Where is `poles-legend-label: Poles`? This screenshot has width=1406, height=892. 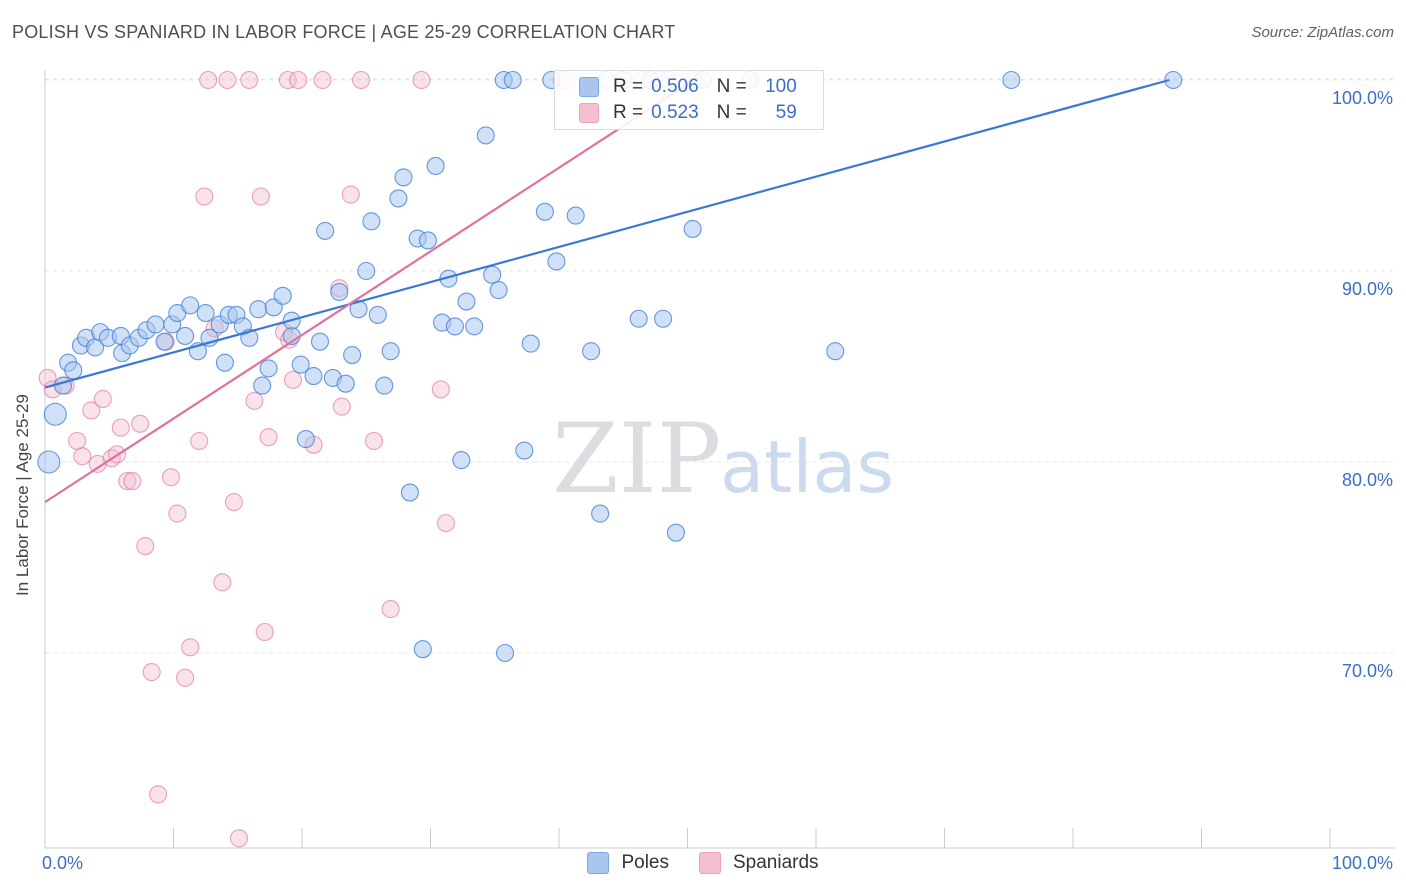
poles-legend-label: Poles is located at coordinates (645, 862).